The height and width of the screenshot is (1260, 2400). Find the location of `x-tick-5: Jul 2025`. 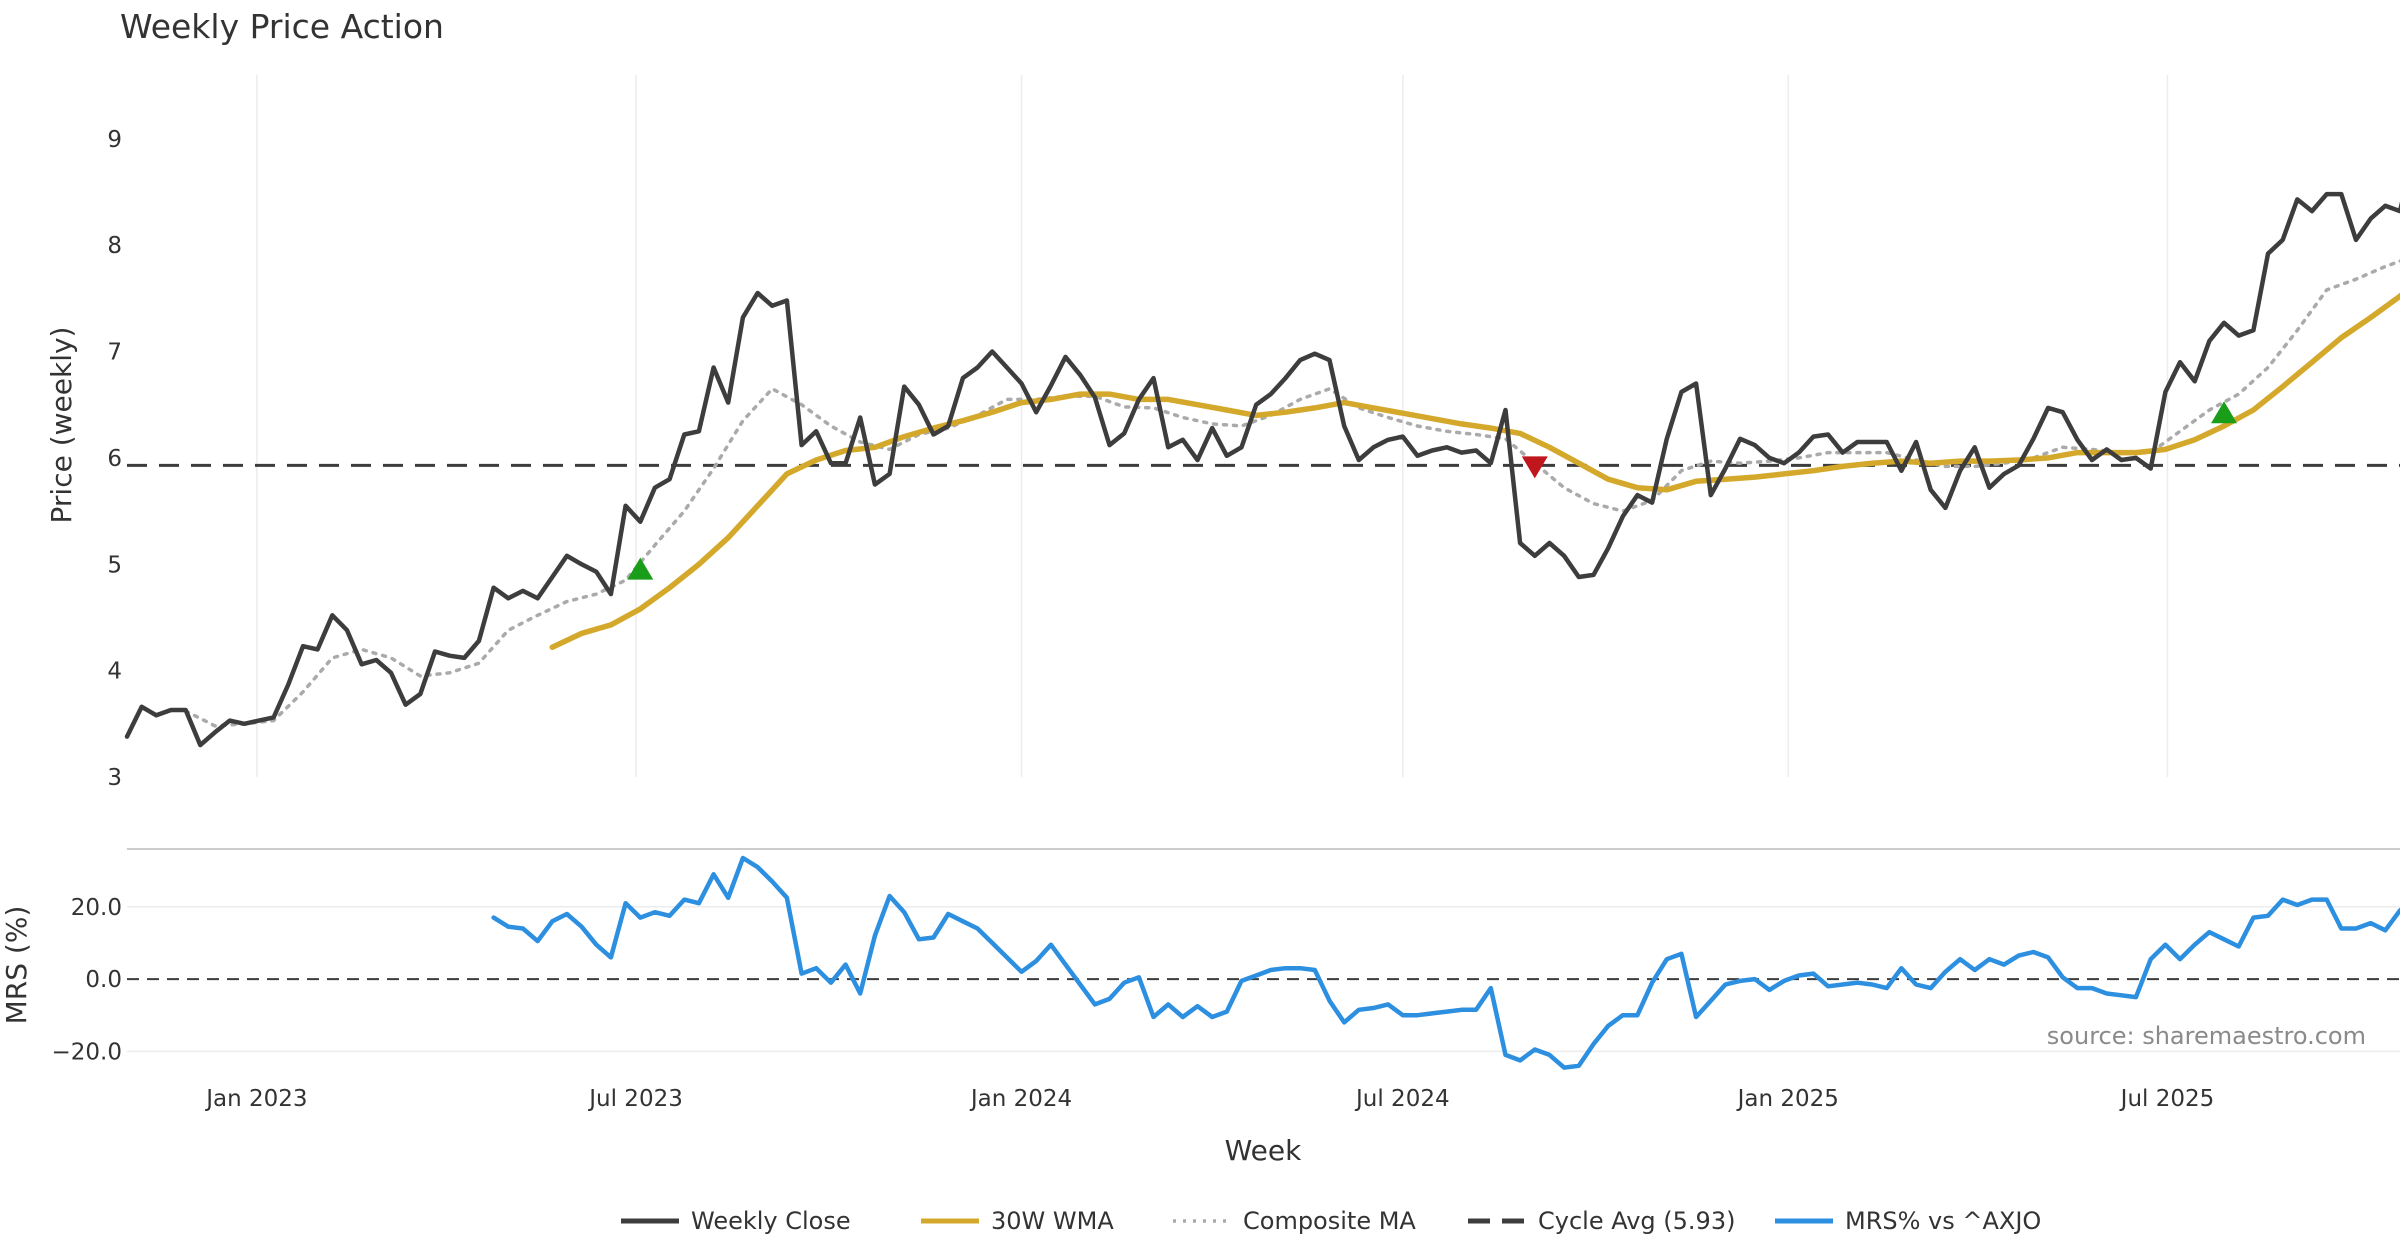

x-tick-5: Jul 2025 is located at coordinates (2167, 1099).